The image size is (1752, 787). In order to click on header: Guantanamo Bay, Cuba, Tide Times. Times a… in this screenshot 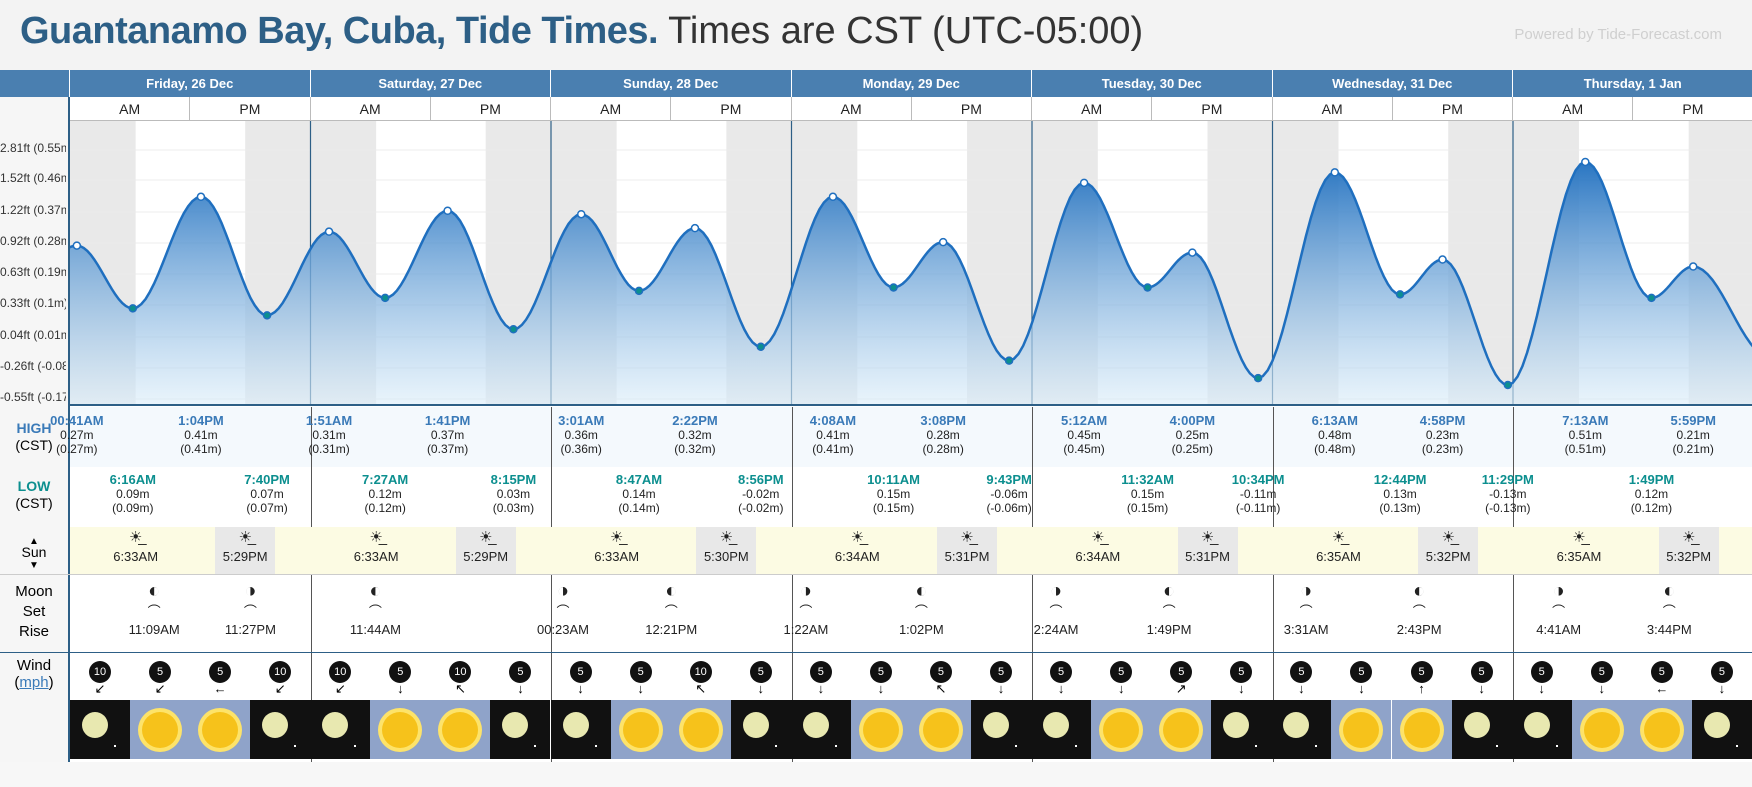, I will do `click(876, 35)`.